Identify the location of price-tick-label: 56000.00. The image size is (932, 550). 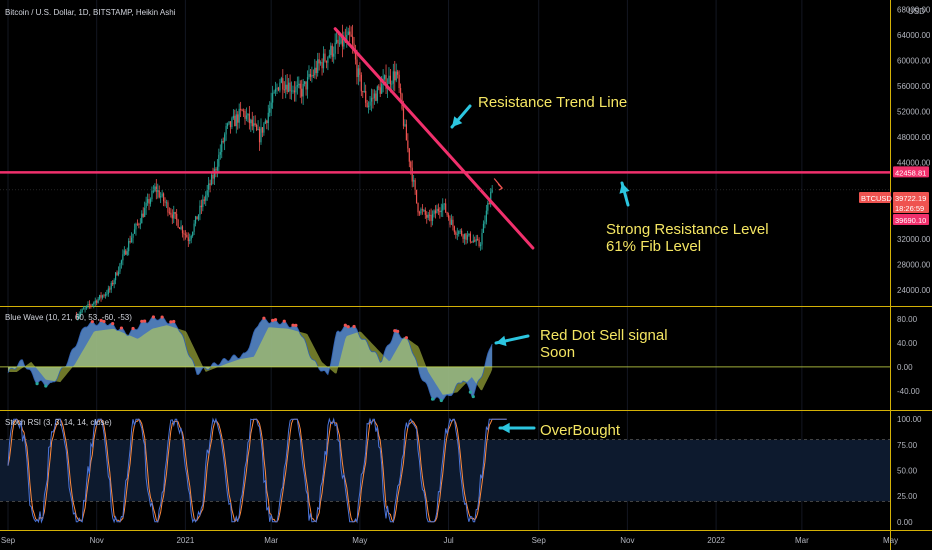
(914, 86).